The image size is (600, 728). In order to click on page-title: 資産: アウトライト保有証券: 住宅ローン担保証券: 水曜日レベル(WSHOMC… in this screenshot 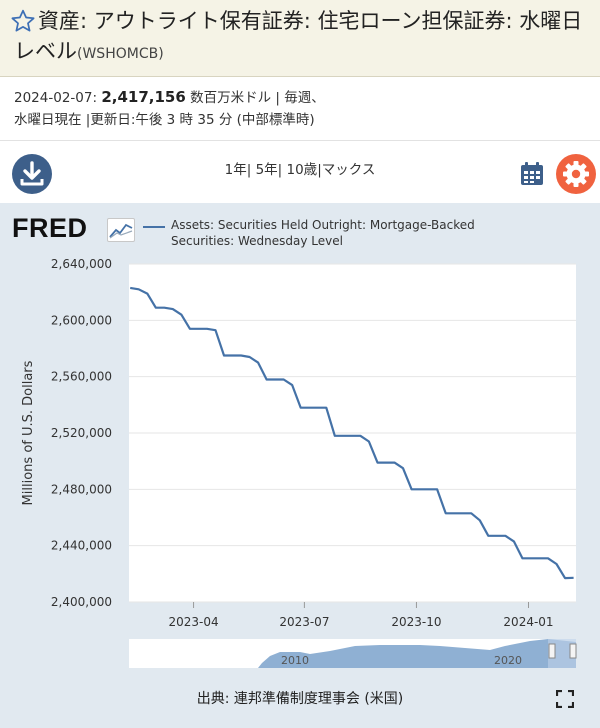, I will do `click(301, 37)`.